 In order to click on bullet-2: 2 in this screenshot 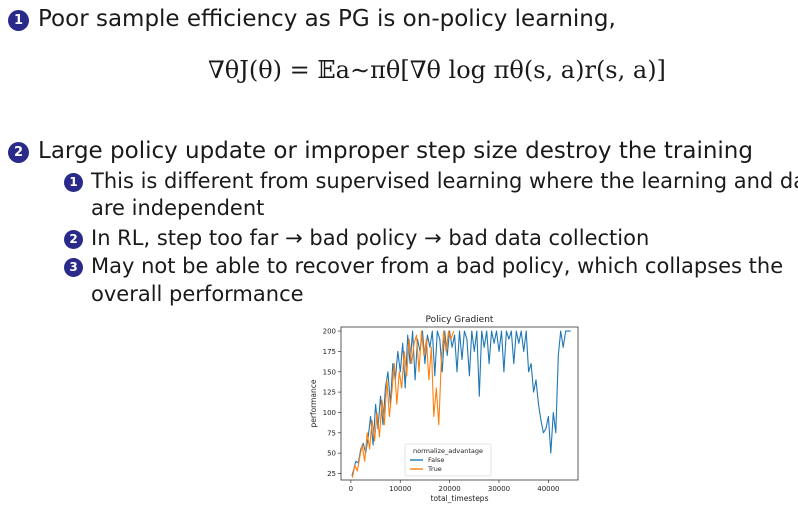, I will do `click(18, 152)`.